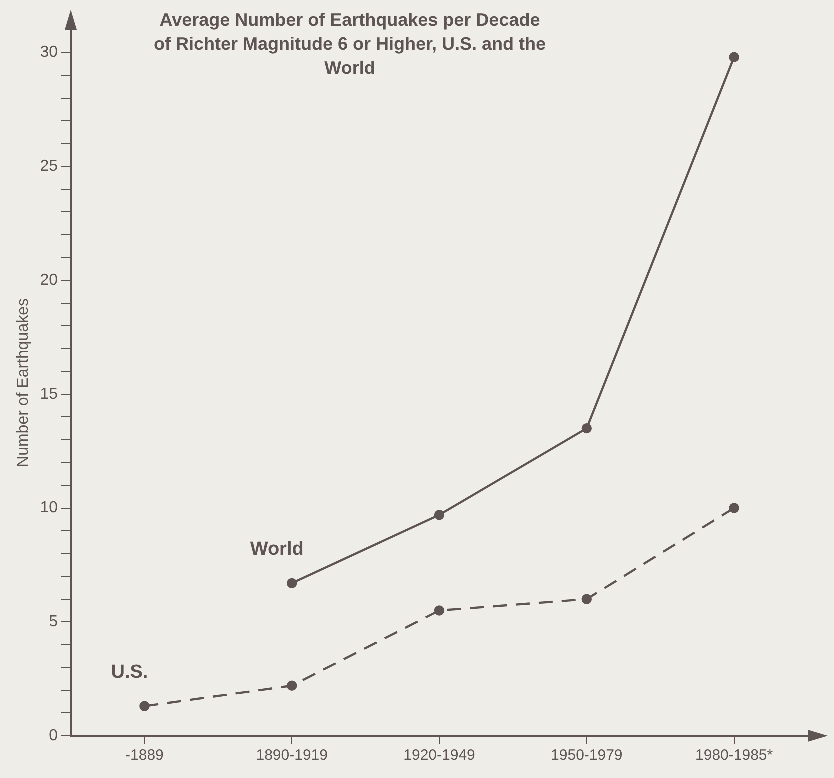 This screenshot has width=834, height=778. Describe the element at coordinates (350, 44) in the screenshot. I see `chart-title: Average Number of Earthquakes per Decade of Richter Magnitude 6 or Higher, U.S. and the World` at that location.